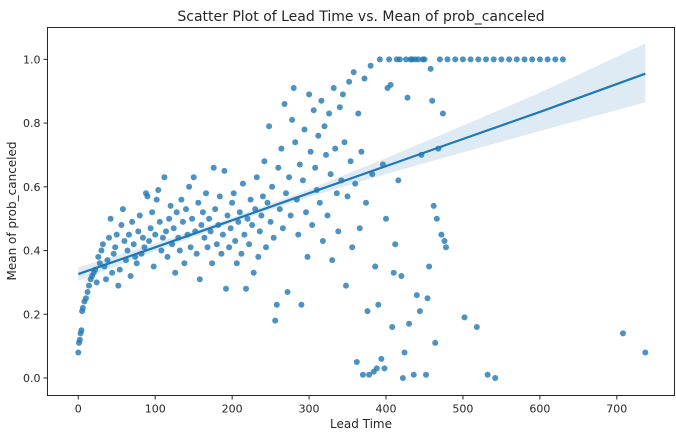 The height and width of the screenshot is (437, 676). What do you see at coordinates (155, 409) in the screenshot?
I see `x-tick-label: 100` at bounding box center [155, 409].